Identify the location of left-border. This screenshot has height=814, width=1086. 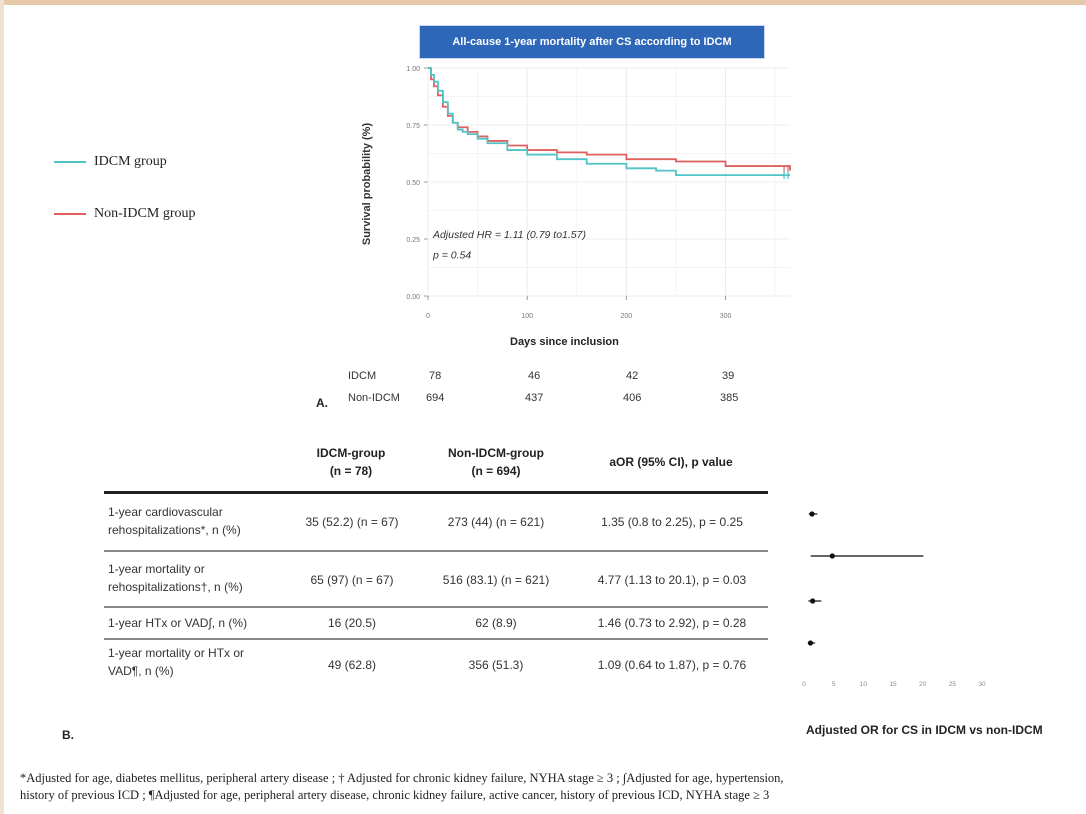
(2, 407).